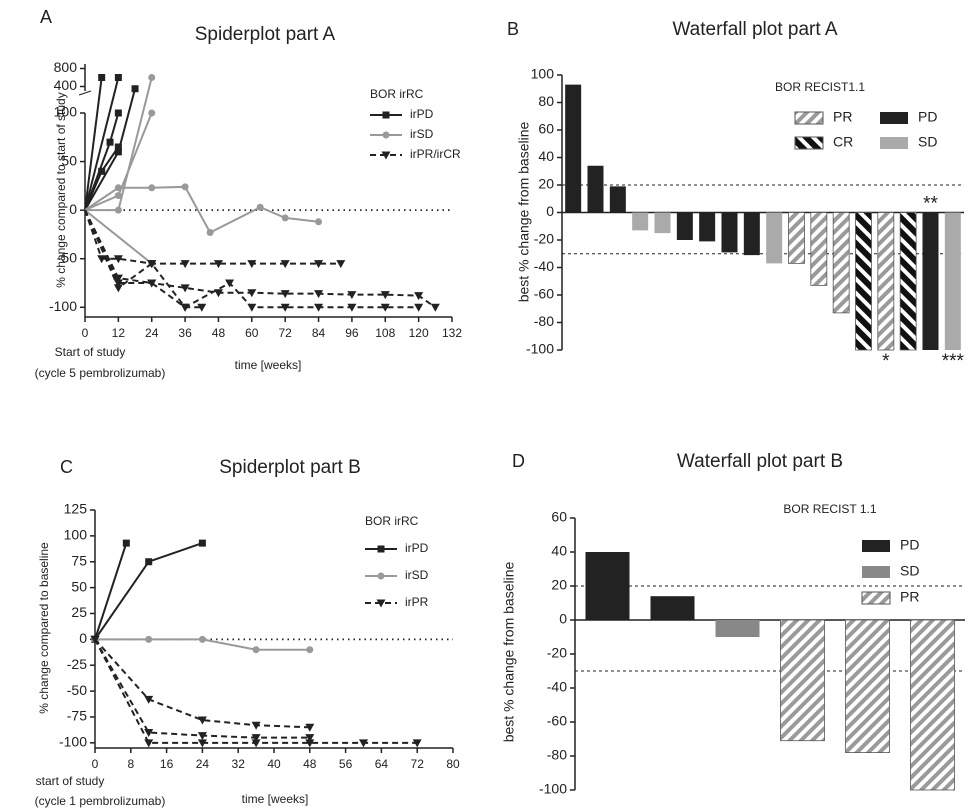  I want to click on panel-letter: B, so click(513, 29).